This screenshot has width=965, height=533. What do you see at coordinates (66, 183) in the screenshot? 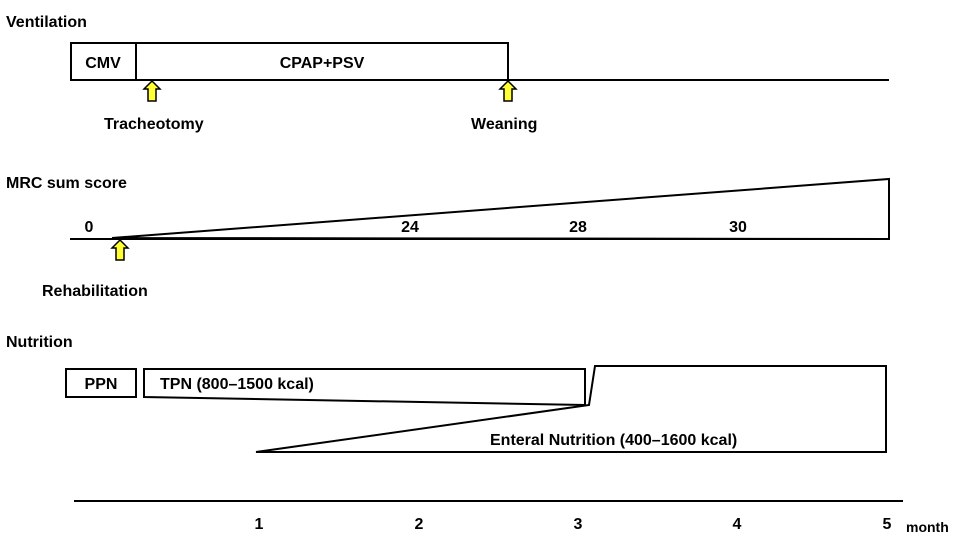
I see `mrc-title: MRC sum score` at bounding box center [66, 183].